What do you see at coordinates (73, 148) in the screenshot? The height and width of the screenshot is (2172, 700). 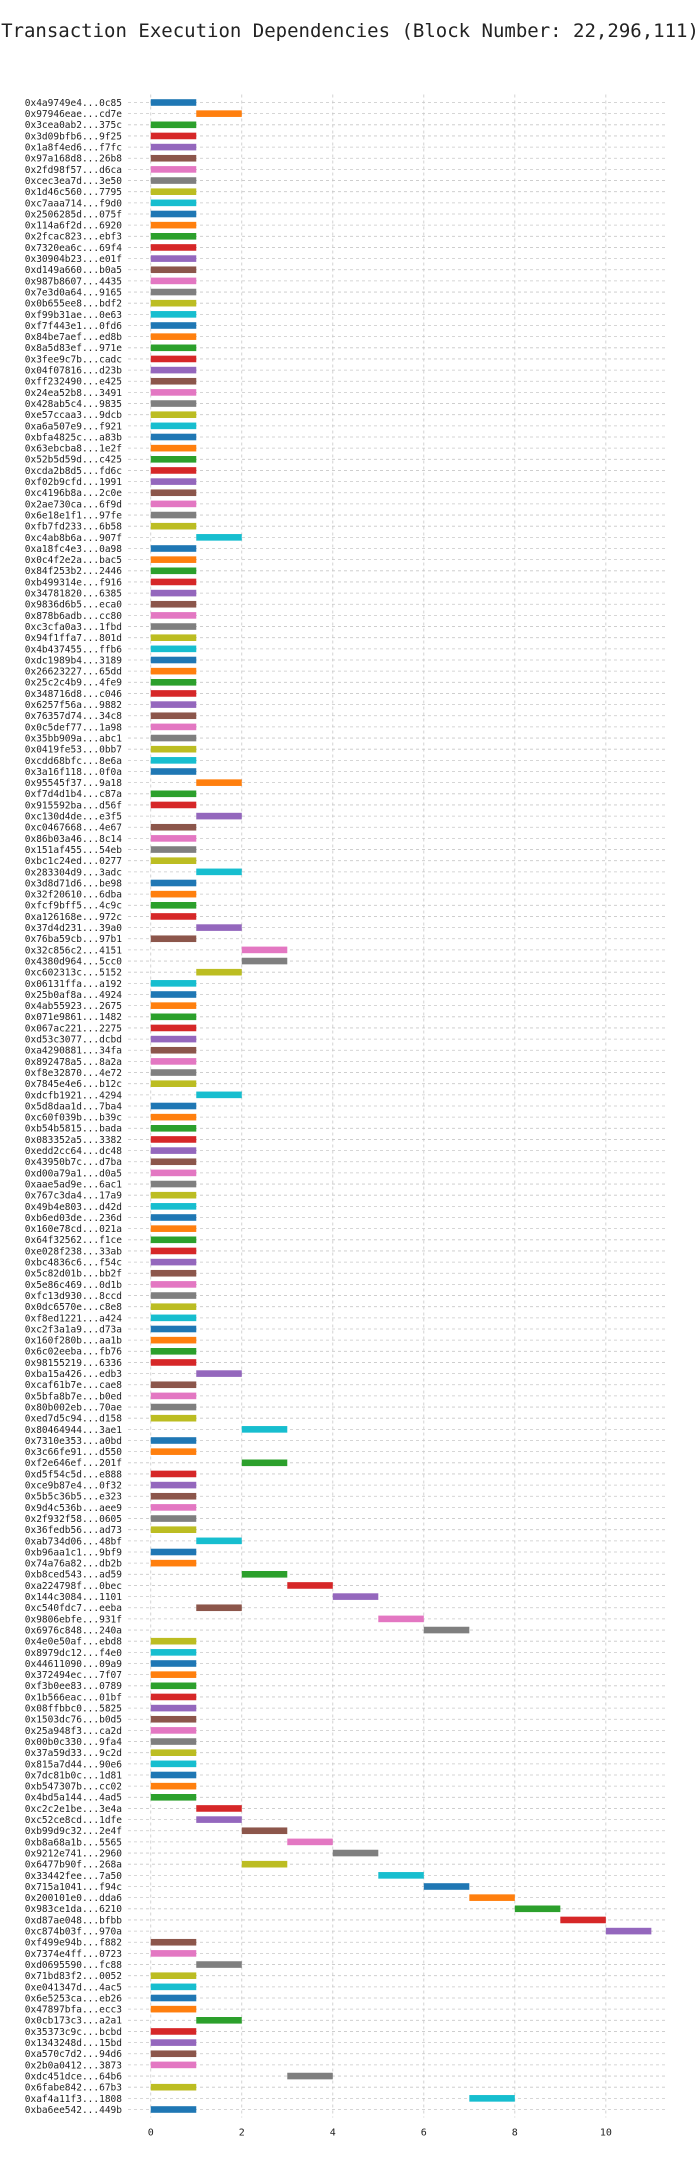 I see `y-tick-label: 0x1a8f4ed6...f7fc` at bounding box center [73, 148].